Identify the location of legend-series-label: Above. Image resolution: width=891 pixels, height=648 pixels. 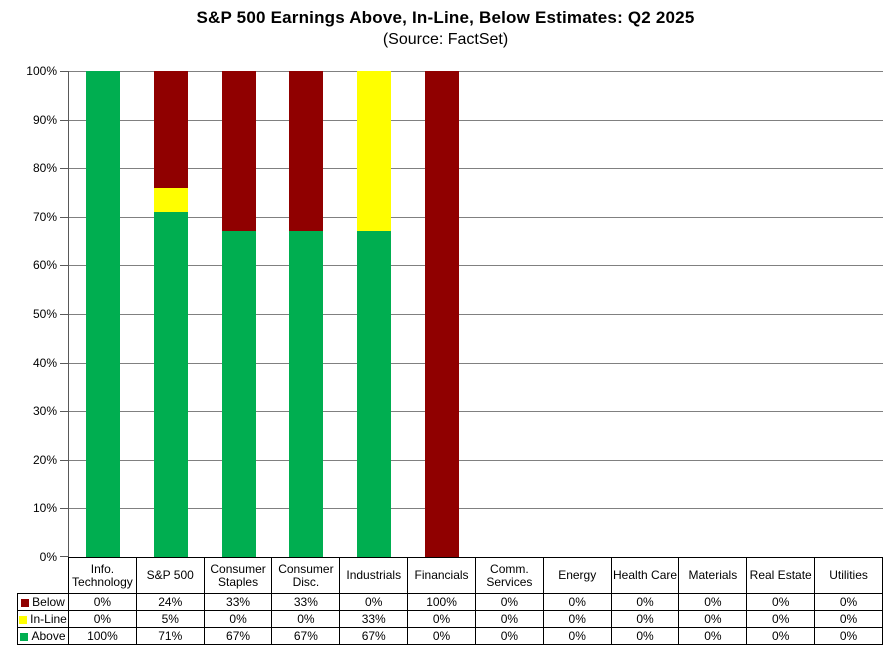
(48, 636).